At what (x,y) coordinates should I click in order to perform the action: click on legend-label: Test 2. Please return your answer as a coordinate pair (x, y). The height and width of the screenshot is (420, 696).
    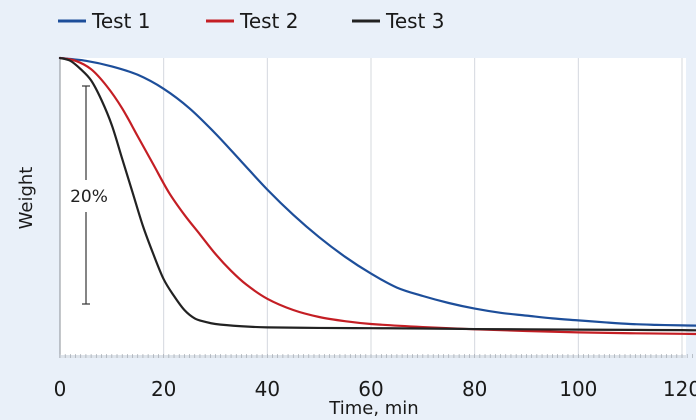
    Looking at the image, I should click on (268, 21).